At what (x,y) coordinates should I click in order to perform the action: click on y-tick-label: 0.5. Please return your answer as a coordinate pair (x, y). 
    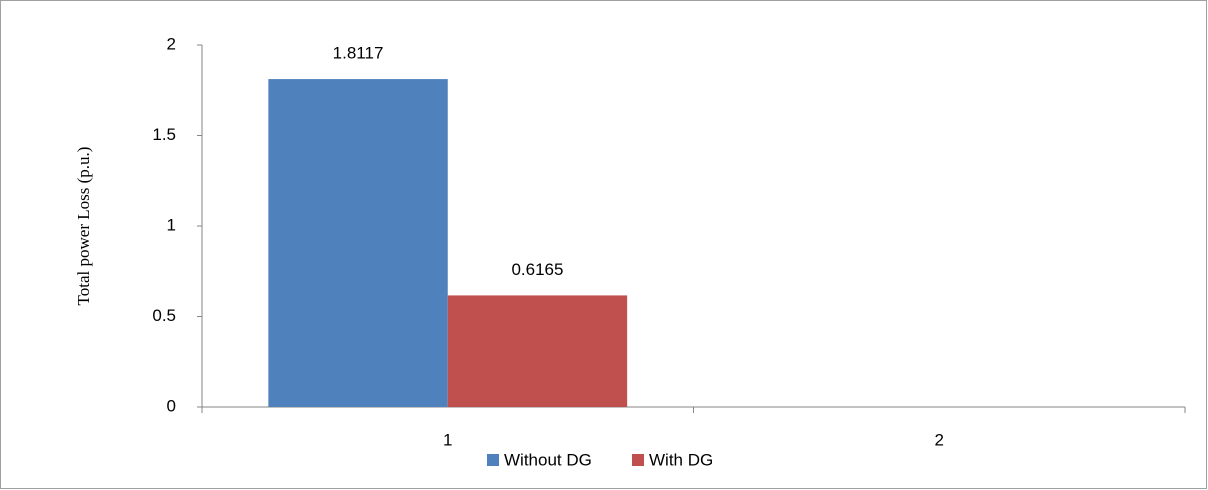
    Looking at the image, I should click on (164, 315).